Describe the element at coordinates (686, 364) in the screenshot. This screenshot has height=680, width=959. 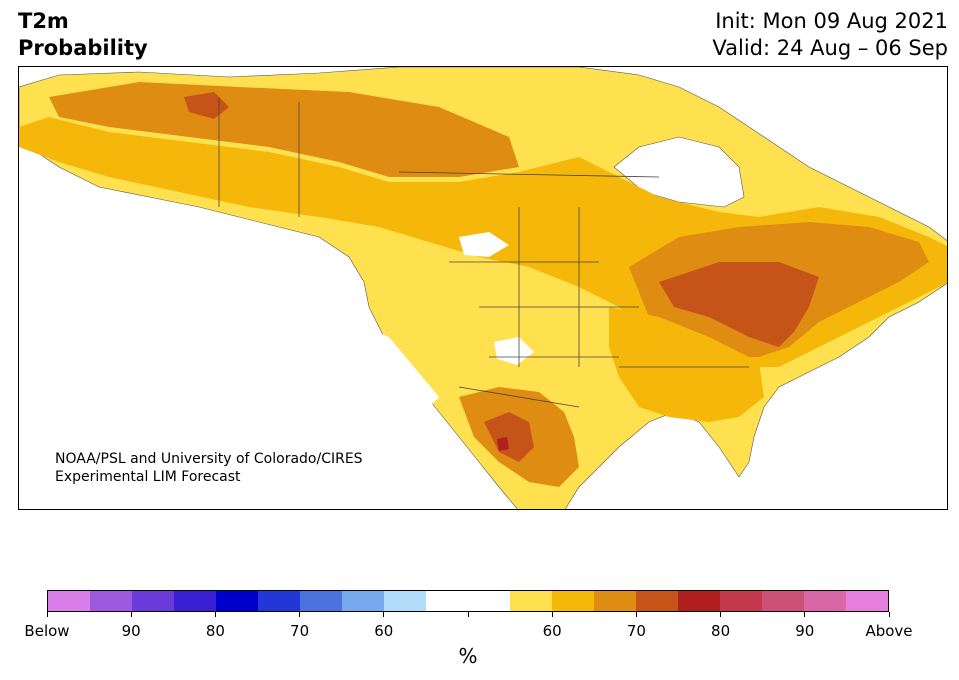
I see `zone-60-70-southeast` at that location.